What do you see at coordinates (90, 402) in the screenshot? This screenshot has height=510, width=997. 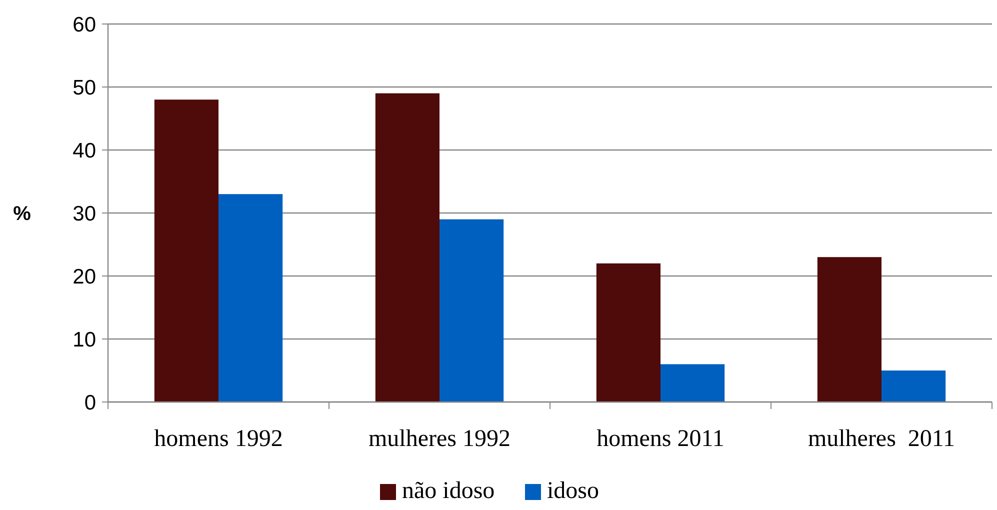 I see `y-tick-label: 0` at bounding box center [90, 402].